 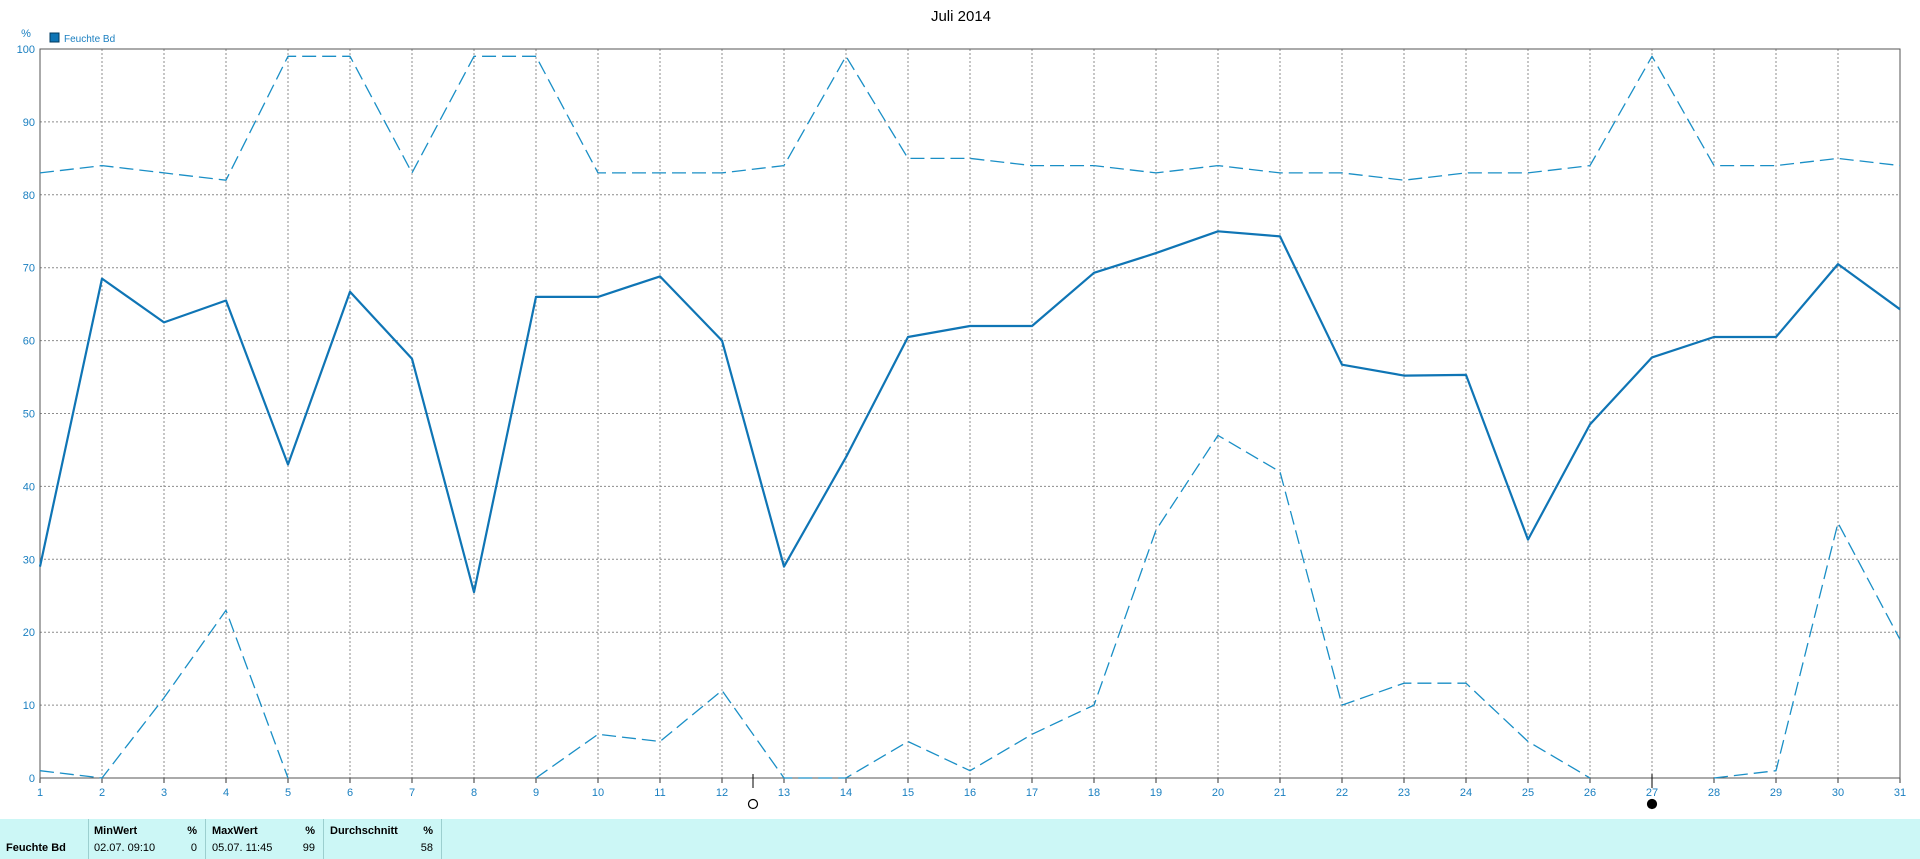 I want to click on max-unit: %, so click(x=310, y=831).